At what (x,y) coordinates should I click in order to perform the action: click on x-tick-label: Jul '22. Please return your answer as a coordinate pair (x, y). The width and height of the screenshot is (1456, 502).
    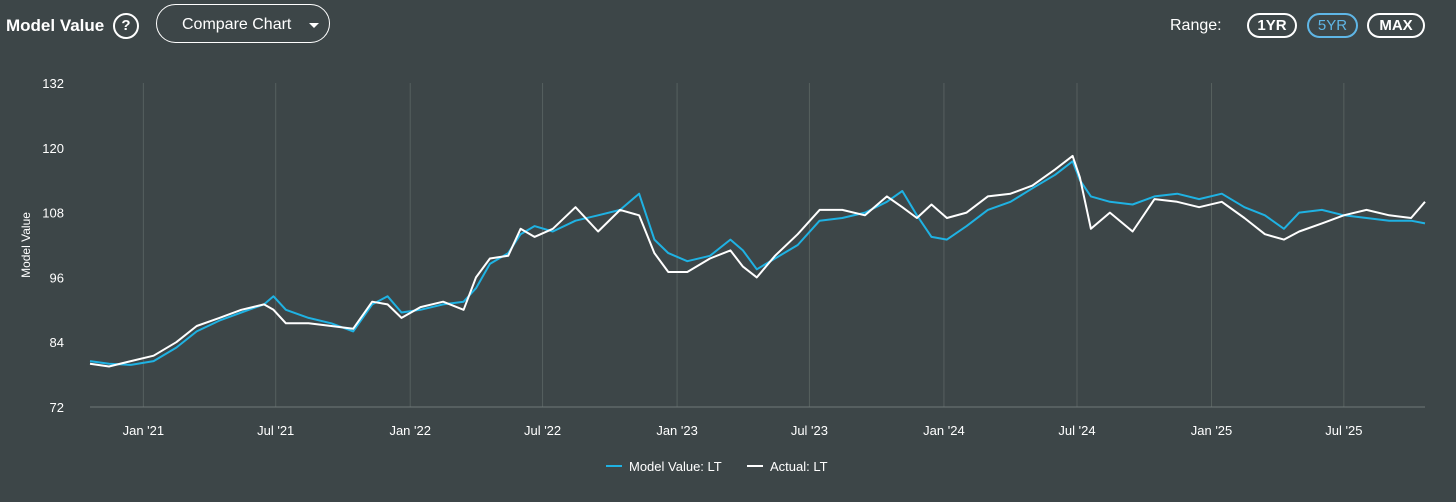
    Looking at the image, I should click on (542, 430).